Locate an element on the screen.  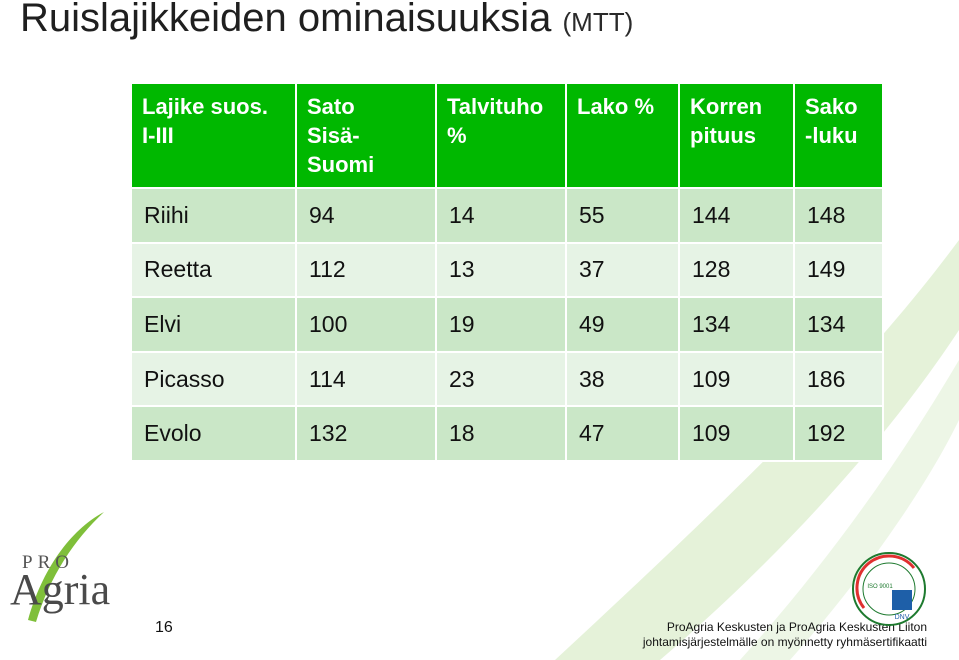
cell-yield: 114 is located at coordinates (366, 379).